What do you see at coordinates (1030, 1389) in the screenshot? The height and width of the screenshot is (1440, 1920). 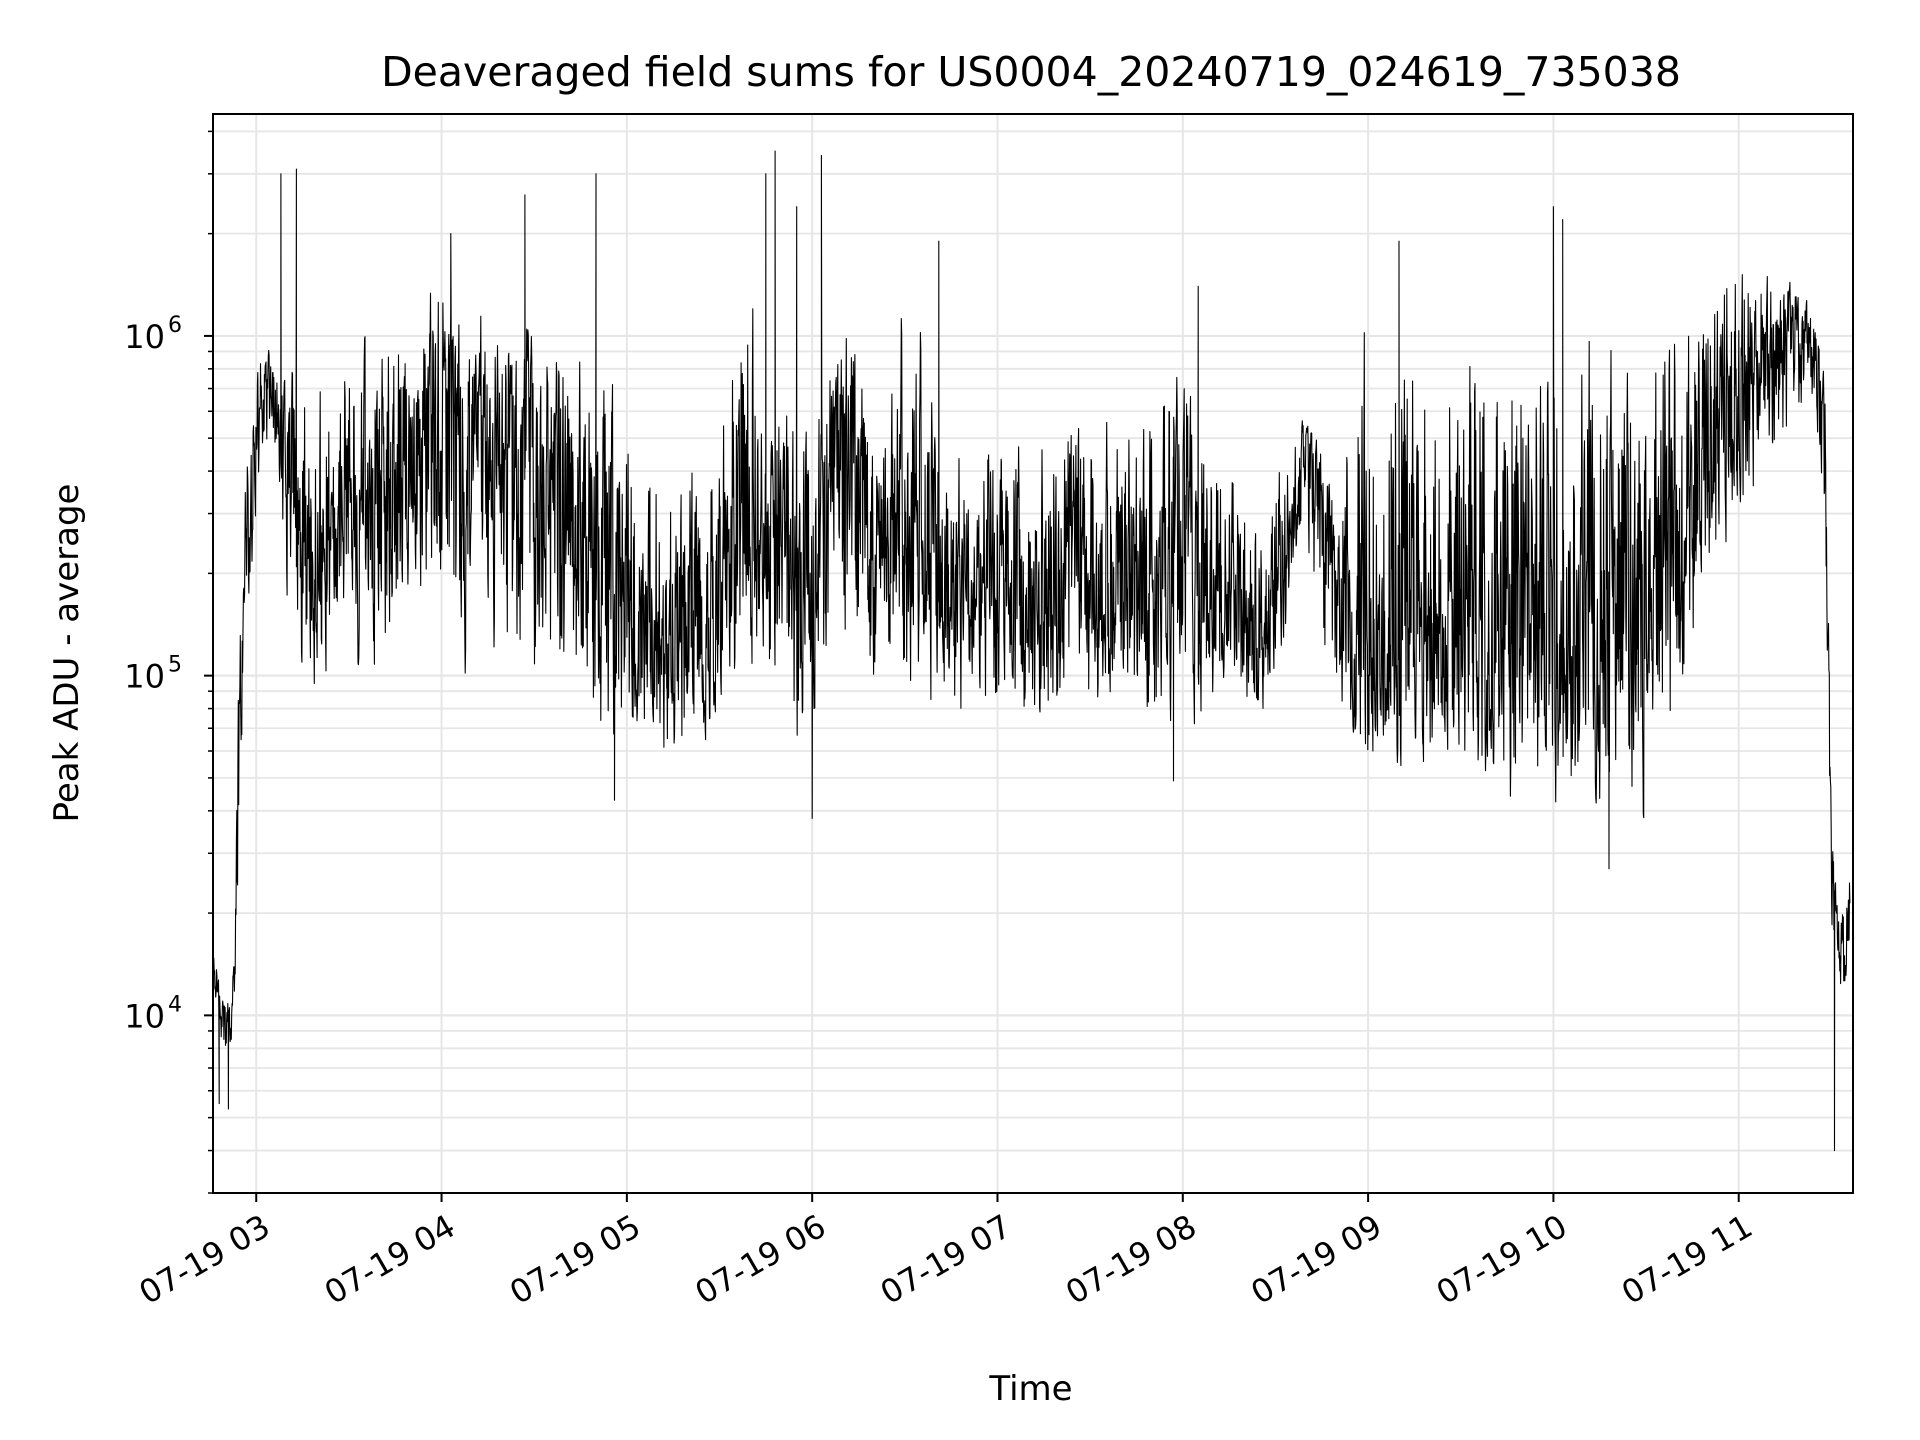 I see `x-axis-title: Time` at bounding box center [1030, 1389].